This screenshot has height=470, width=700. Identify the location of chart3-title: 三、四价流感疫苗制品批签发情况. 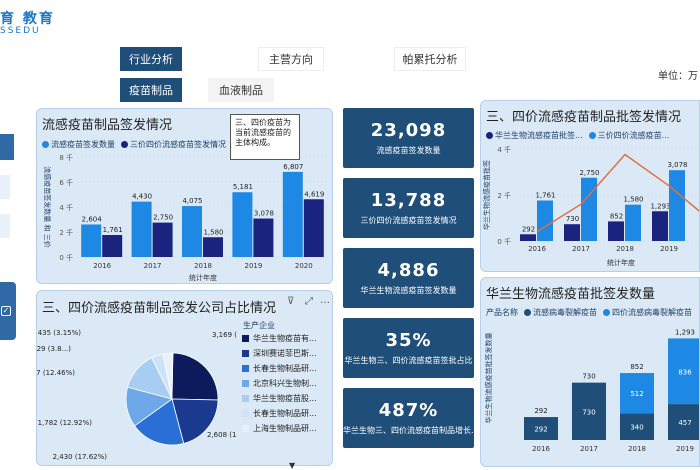
(584, 117).